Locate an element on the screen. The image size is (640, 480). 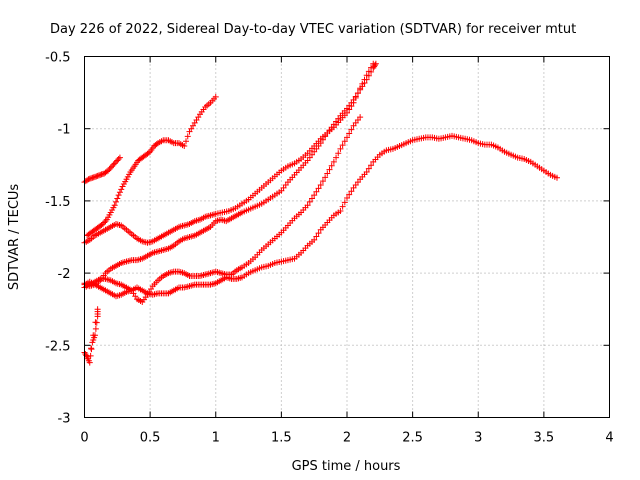
series-arc-a is located at coordinates (102, 170).